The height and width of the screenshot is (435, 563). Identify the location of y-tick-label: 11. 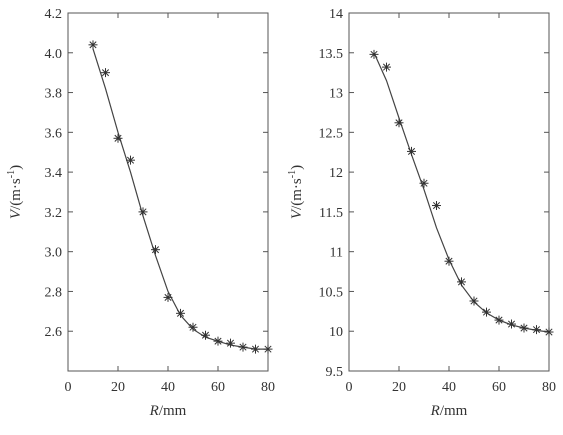
(336, 253).